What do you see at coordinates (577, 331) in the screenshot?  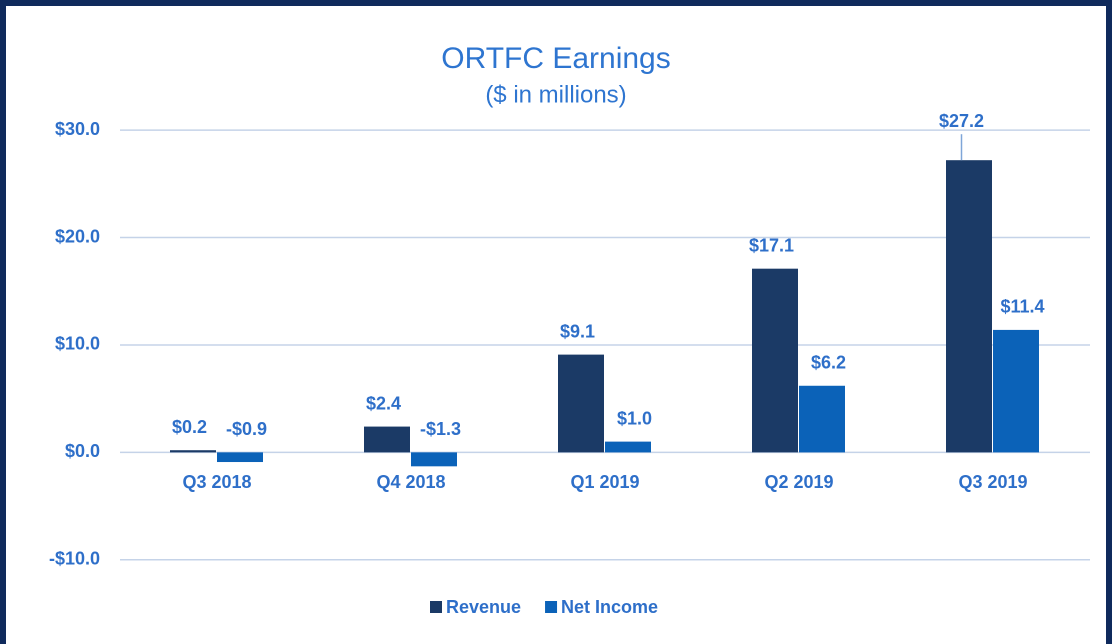 I see `value-label: $9.1` at bounding box center [577, 331].